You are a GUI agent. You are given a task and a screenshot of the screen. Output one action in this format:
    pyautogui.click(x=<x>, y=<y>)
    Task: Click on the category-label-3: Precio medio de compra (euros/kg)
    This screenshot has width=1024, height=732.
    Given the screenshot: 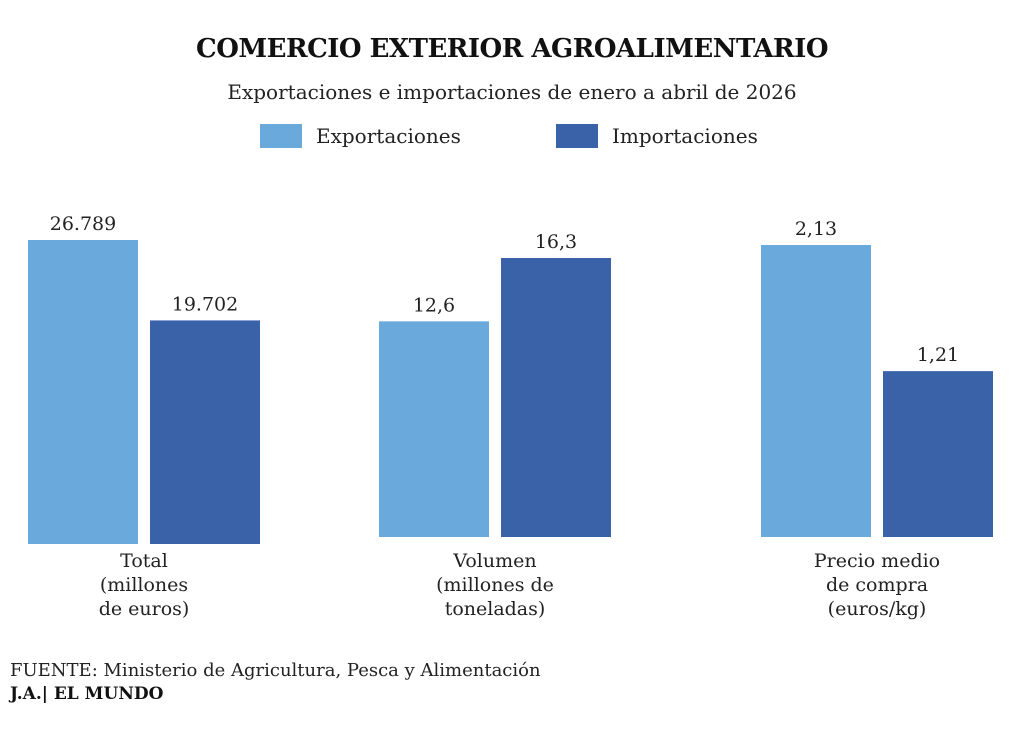 What is the action you would take?
    pyautogui.click(x=877, y=585)
    